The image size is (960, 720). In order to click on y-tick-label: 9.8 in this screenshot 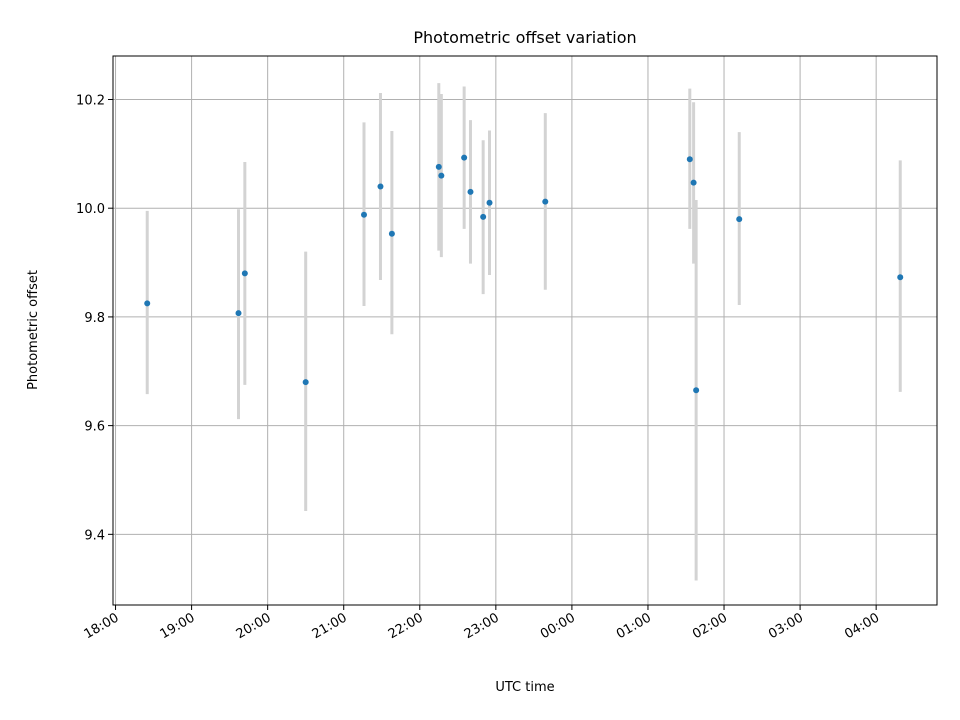, I will do `click(94, 318)`.